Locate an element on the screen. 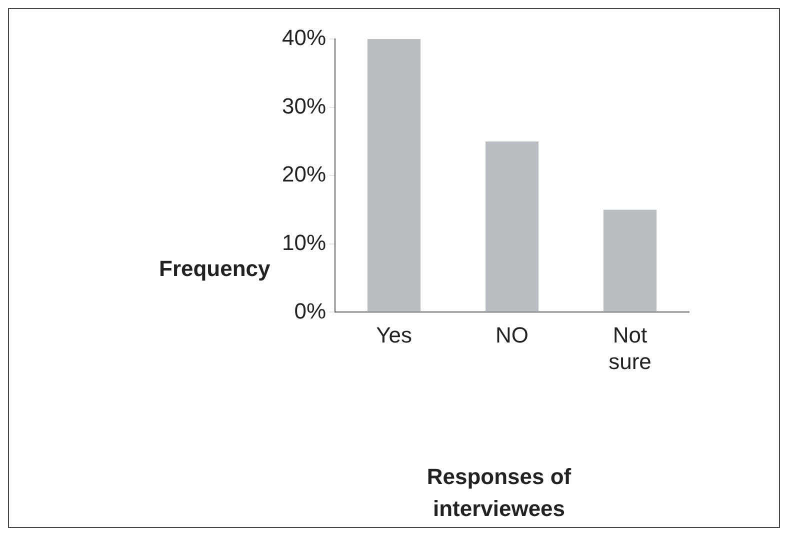 The width and height of the screenshot is (790, 538). y-tick-label: 0% is located at coordinates (310, 311).